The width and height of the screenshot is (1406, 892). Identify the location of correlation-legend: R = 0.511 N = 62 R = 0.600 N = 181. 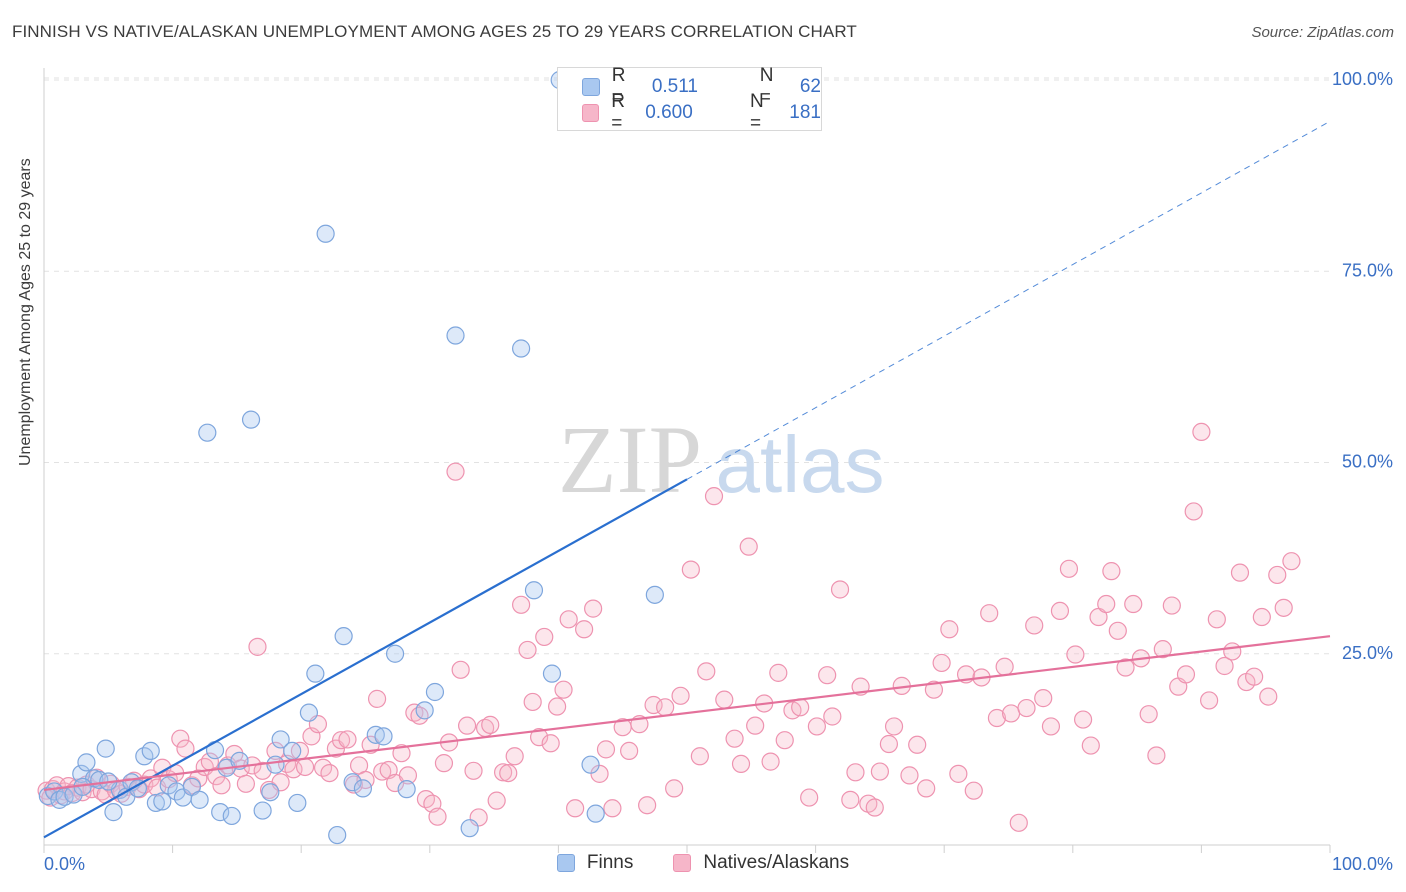
(689, 99).